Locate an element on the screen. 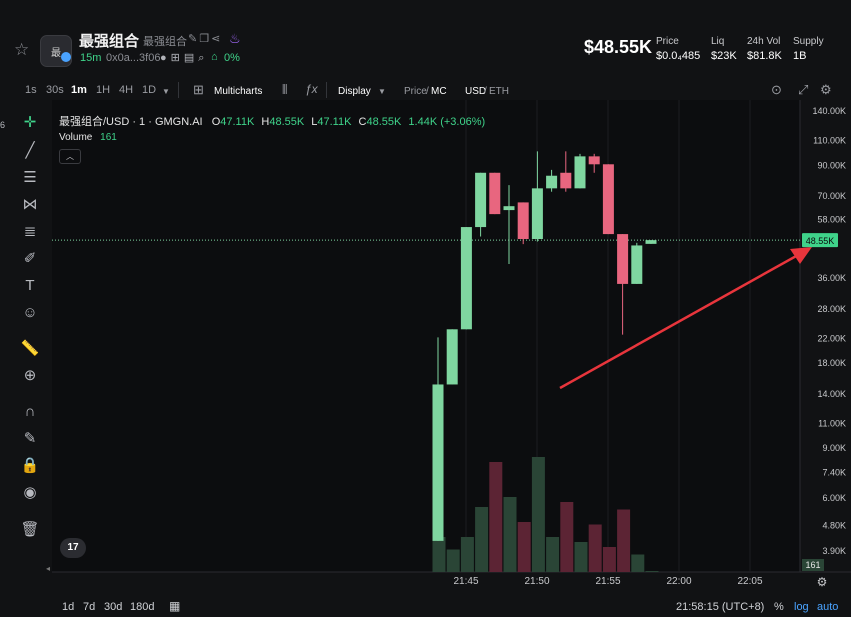  eye-icon: ◉ is located at coordinates (30, 492).